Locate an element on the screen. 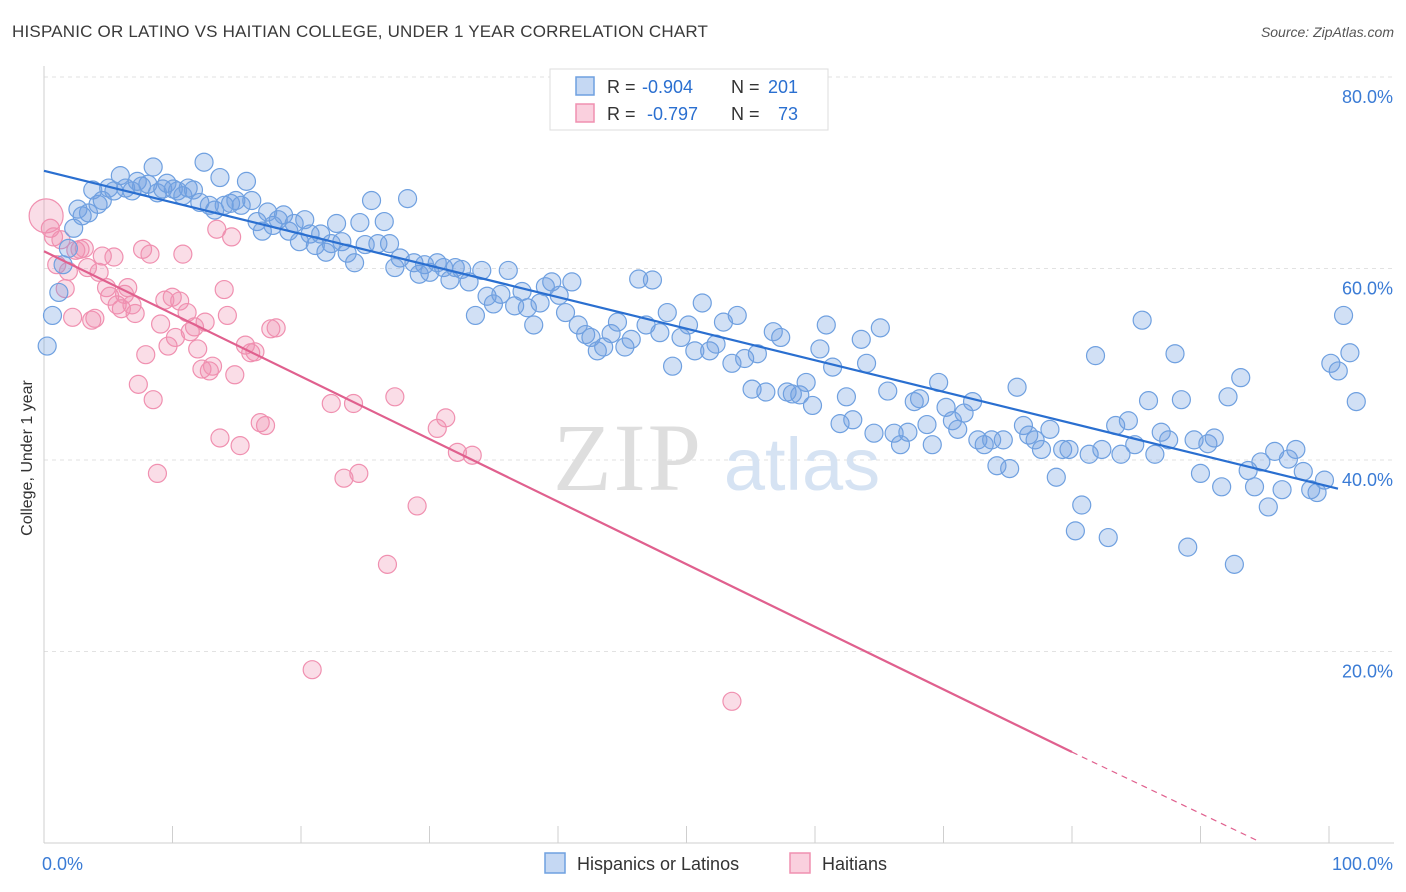 The height and width of the screenshot is (892, 1406). y-tick-label: 20.0% is located at coordinates (1367, 672).